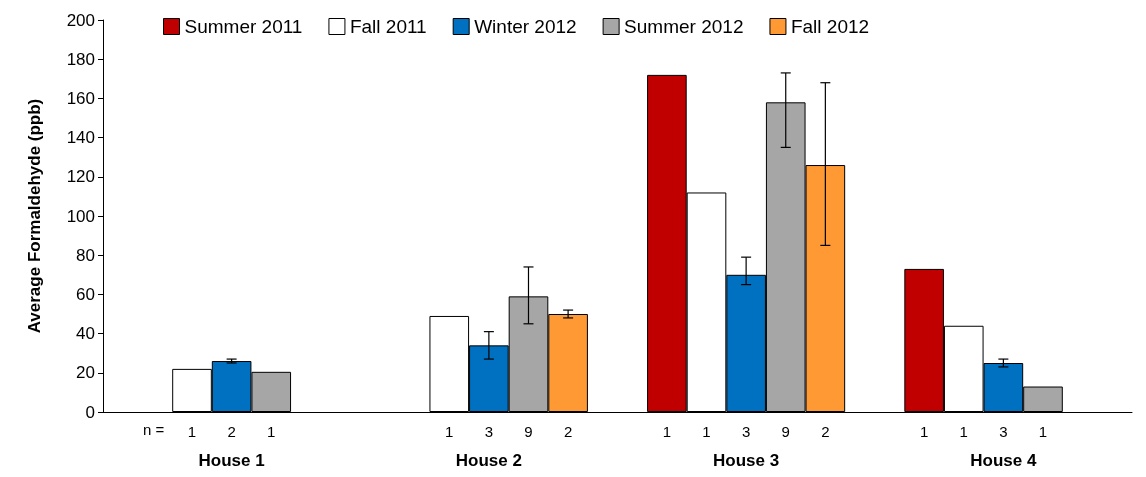  Describe the element at coordinates (830, 26) in the screenshot. I see `legend-label: Fall 2012` at that location.